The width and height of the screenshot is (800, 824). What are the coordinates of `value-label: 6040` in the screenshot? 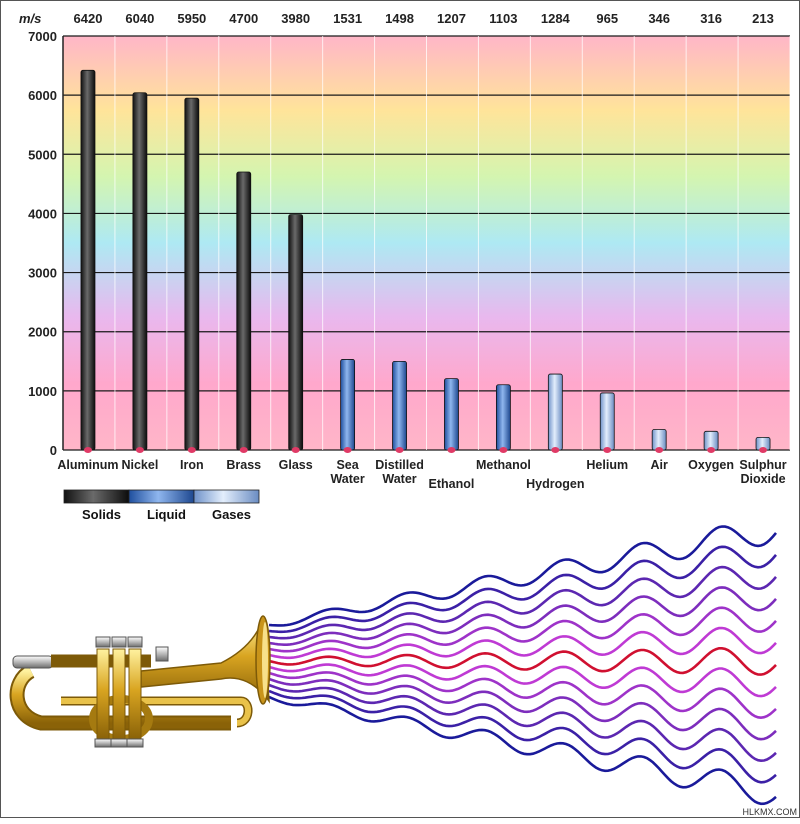 It's located at (139, 18).